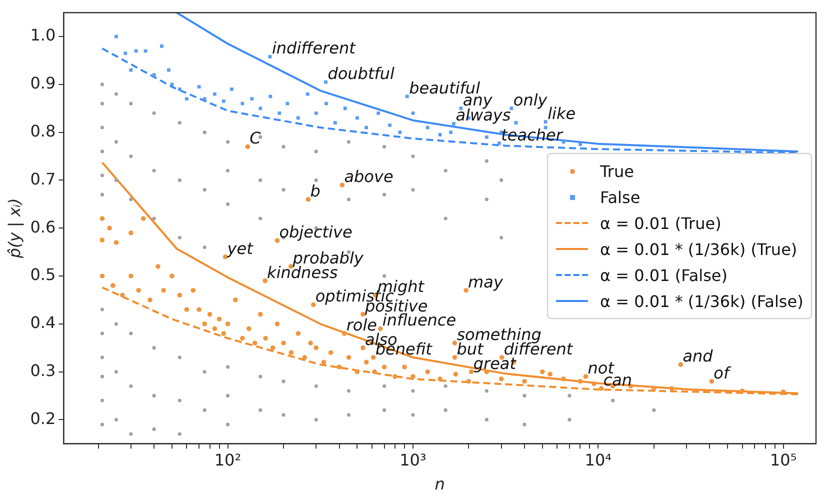  I want to click on x-tick-label: 10², so click(228, 460).